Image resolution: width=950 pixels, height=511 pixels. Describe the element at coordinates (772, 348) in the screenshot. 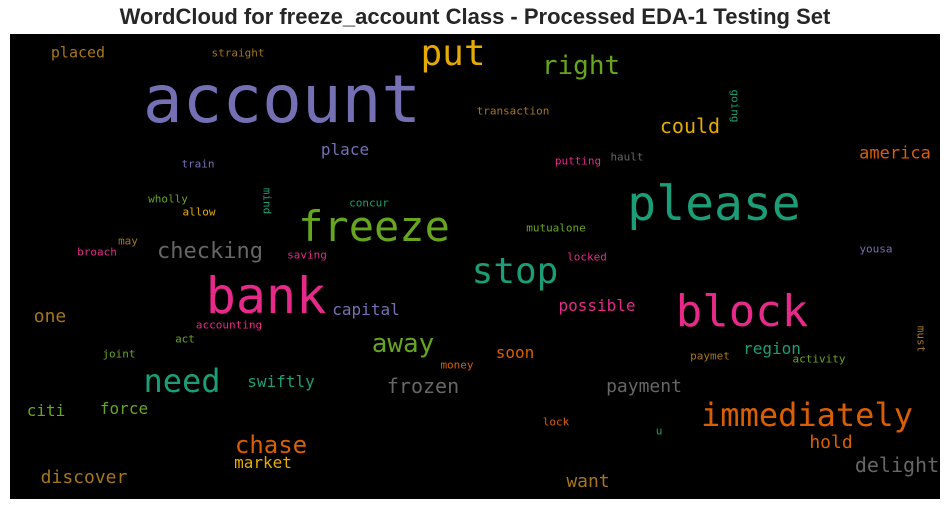

I see `word-region: region` at that location.